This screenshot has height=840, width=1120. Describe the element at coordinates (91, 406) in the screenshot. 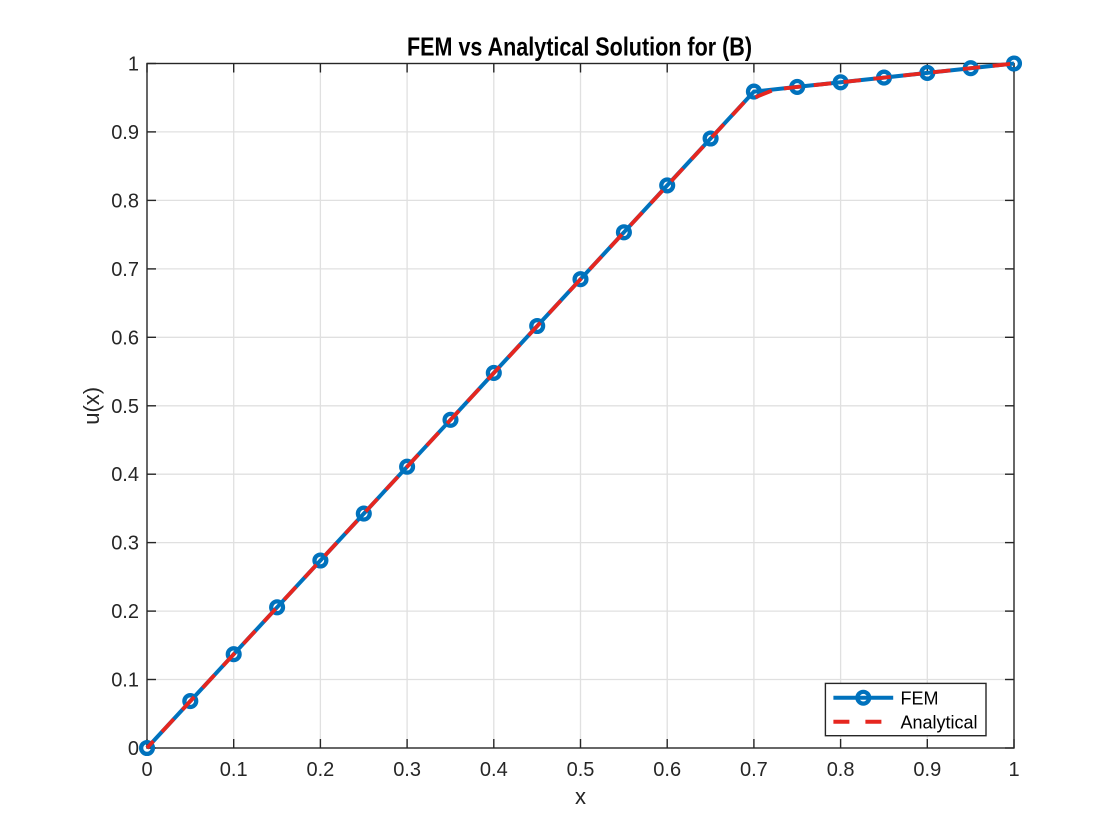

I see `svg-text: u(x)` at that location.